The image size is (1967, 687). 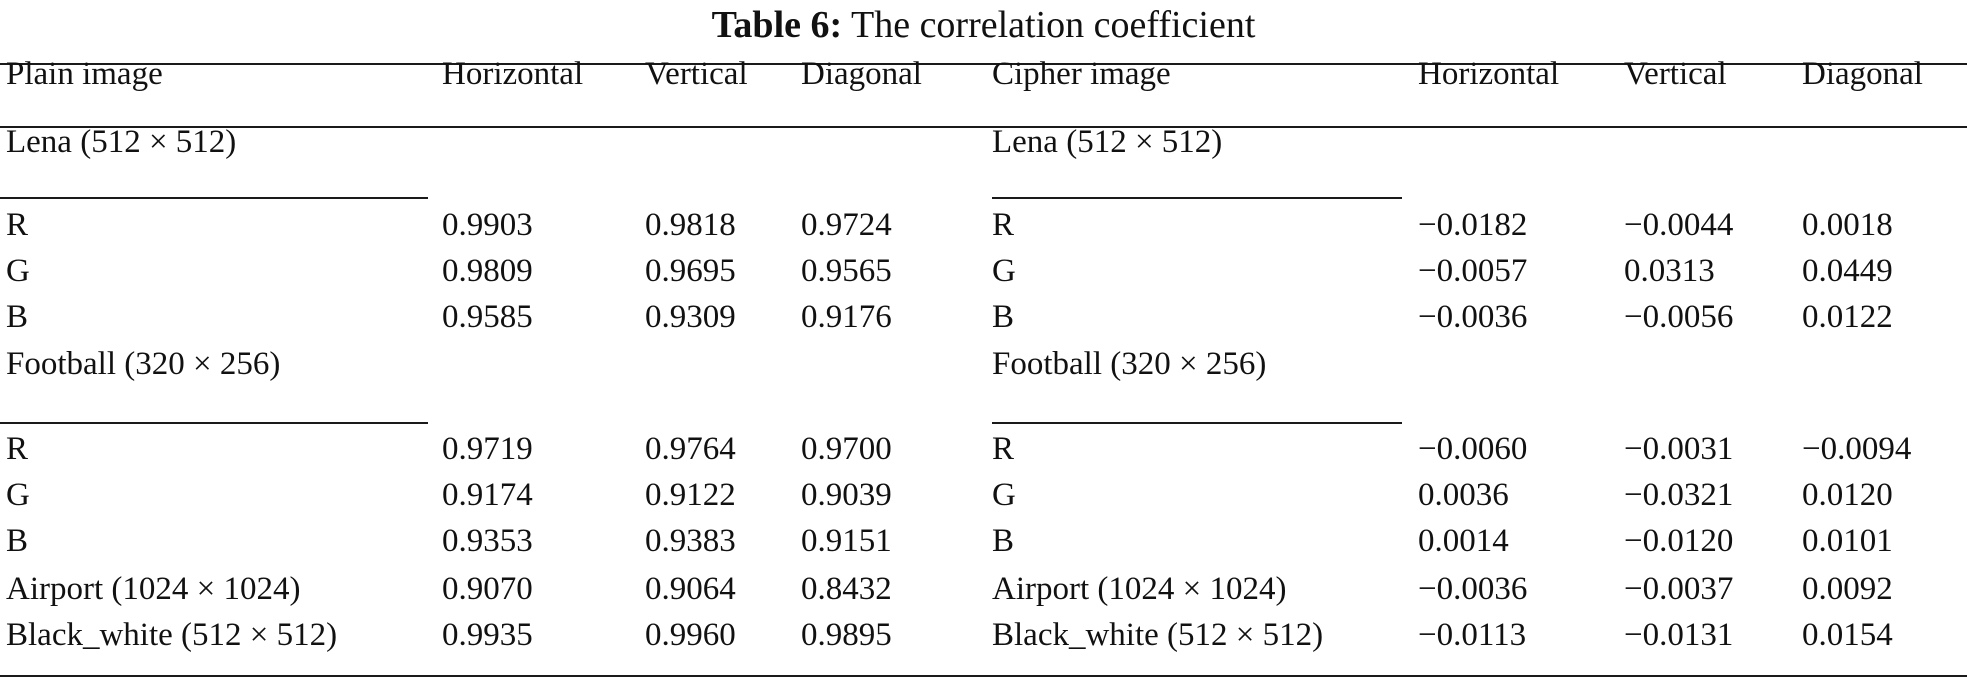 What do you see at coordinates (846, 271) in the screenshot?
I see `plain-row-3-diagonal: 0.9565` at bounding box center [846, 271].